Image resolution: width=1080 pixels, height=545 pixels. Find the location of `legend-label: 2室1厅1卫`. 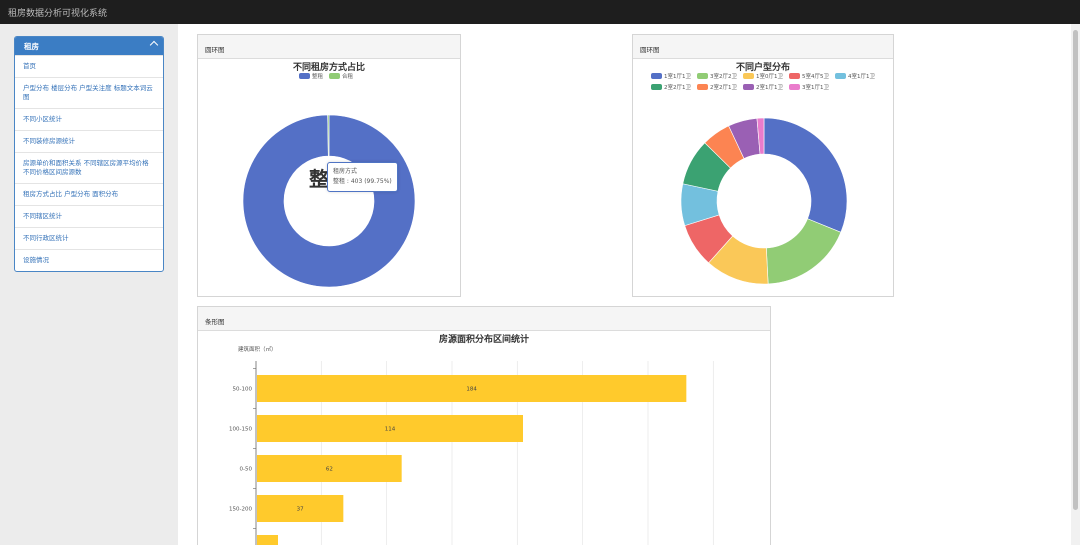

legend-label: 2室1厅1卫 is located at coordinates (769, 88).